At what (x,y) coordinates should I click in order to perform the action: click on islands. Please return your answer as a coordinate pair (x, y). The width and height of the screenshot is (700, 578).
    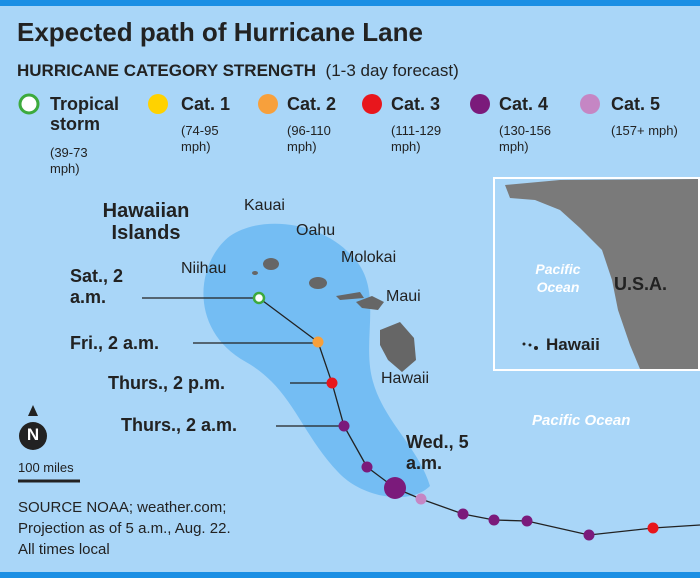
    Looking at the image, I should click on (334, 315).